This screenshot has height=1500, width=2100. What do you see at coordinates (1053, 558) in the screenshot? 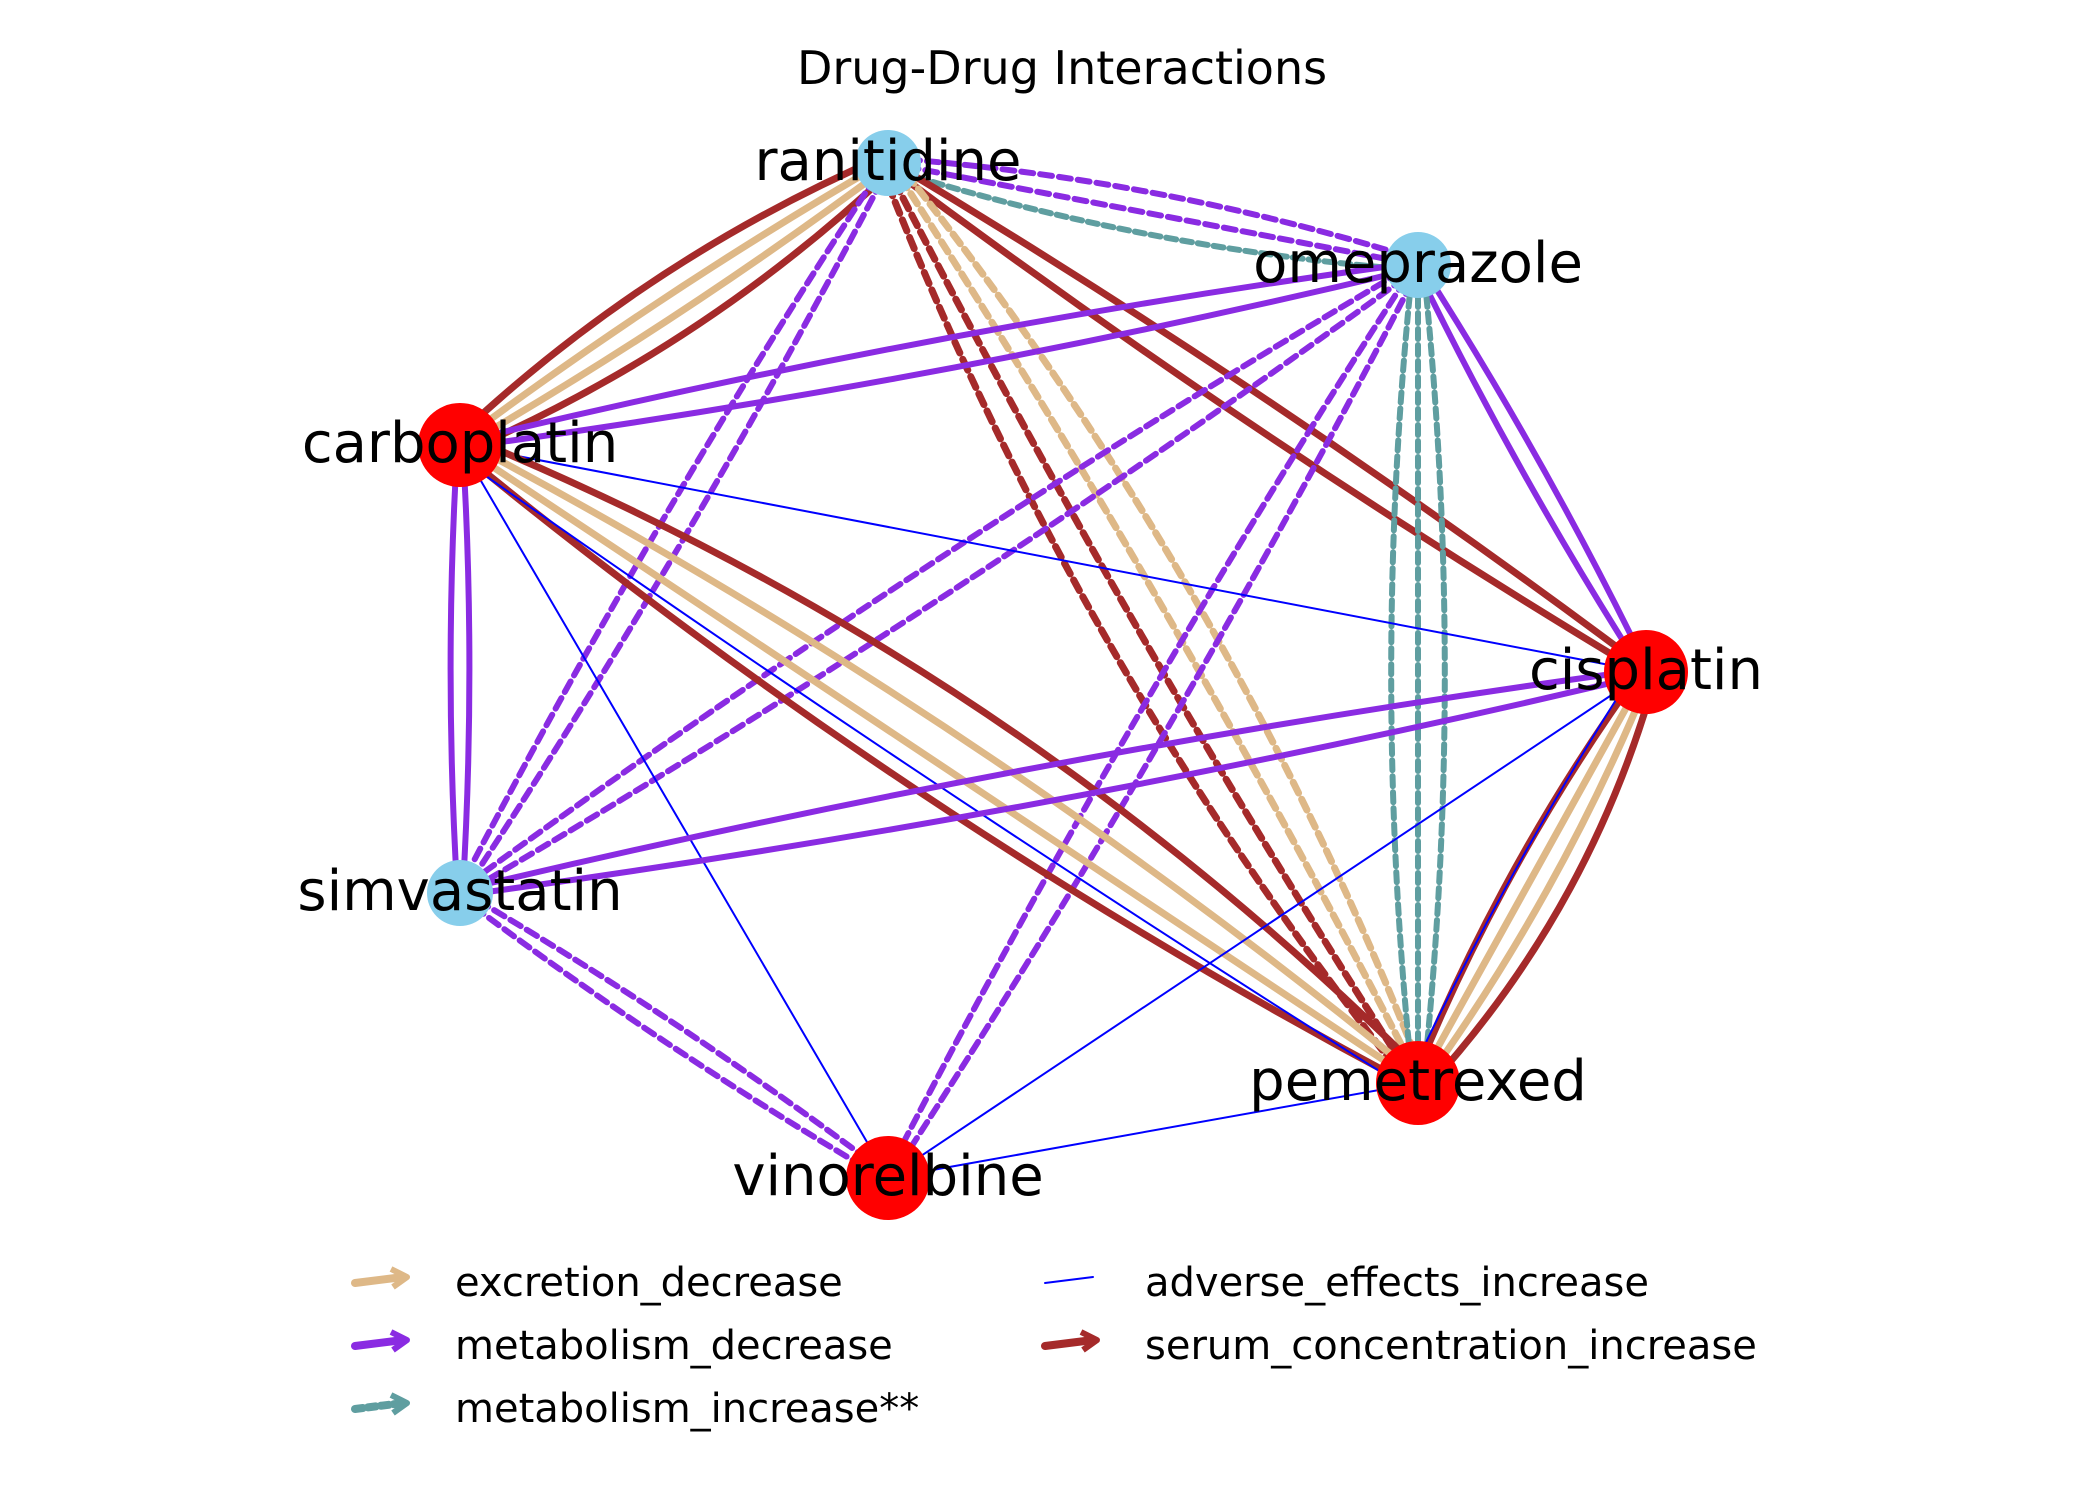
I see `edge-carboplatin-cisplatin-adverse-effects-increase` at bounding box center [1053, 558].